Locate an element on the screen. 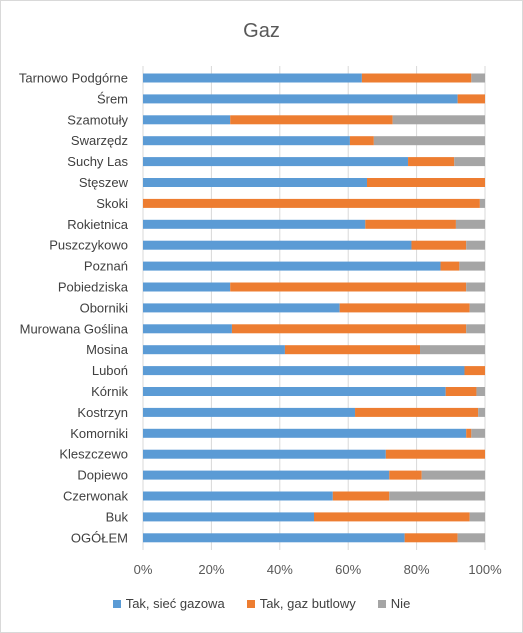 The image size is (523, 633). x-tick-label: 20% is located at coordinates (211, 569).